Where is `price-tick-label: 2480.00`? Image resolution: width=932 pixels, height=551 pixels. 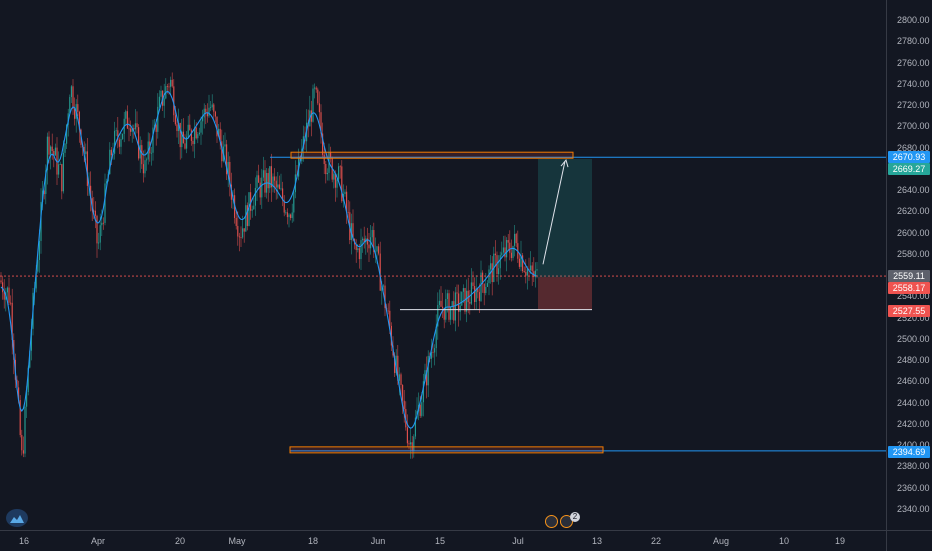 price-tick-label: 2480.00 is located at coordinates (913, 360).